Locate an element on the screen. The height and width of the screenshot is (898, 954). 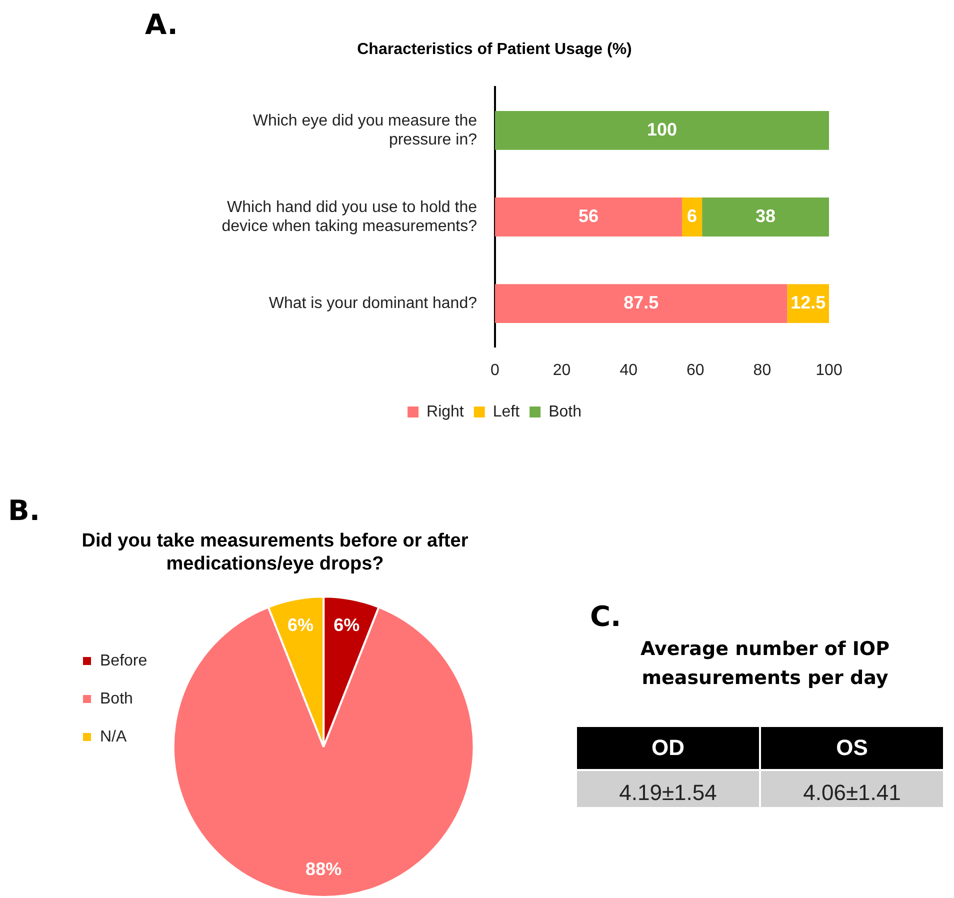
legend-label: N/A is located at coordinates (113, 737).